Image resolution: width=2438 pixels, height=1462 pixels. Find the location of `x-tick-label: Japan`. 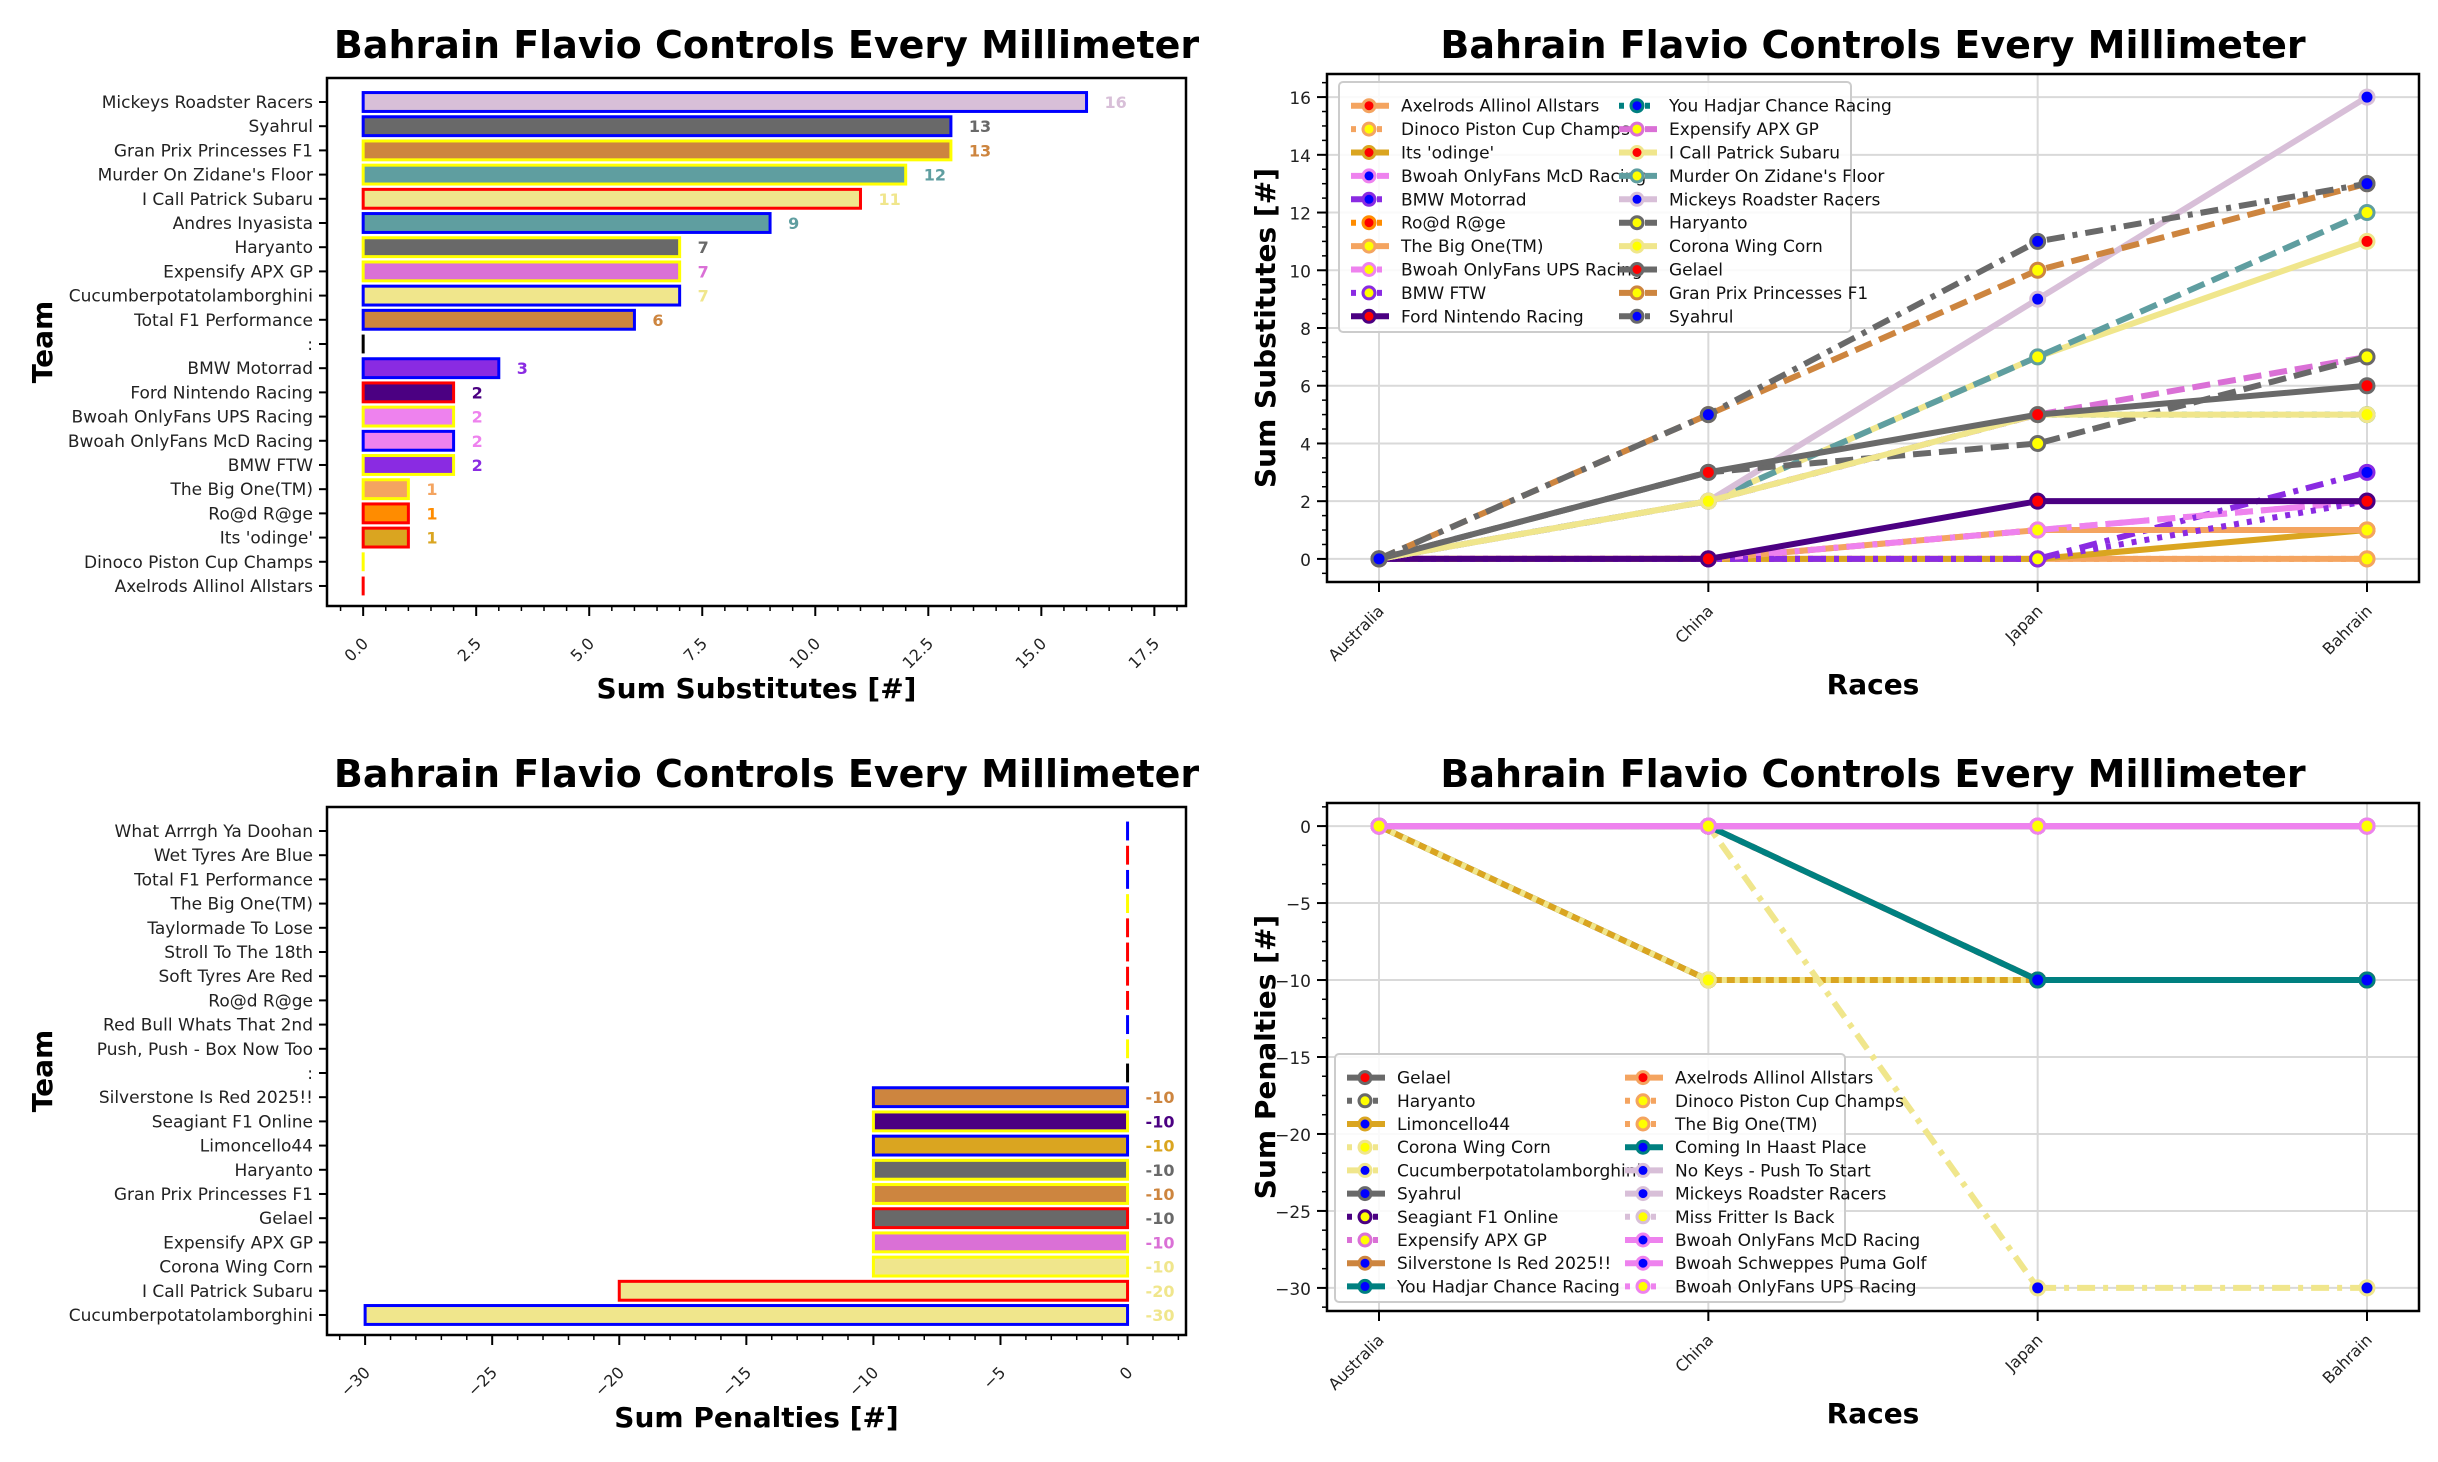

x-tick-label: Japan is located at coordinates (2024, 1353).